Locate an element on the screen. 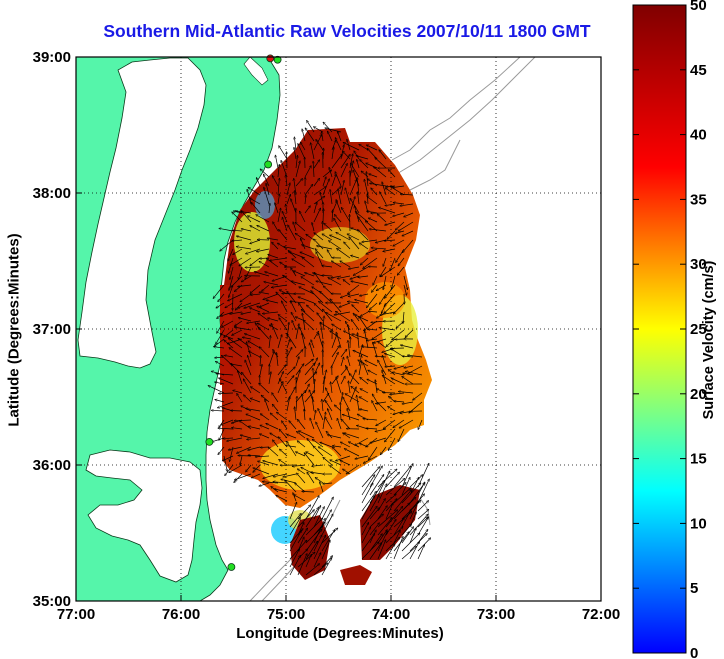 This screenshot has width=724, height=659. colorbar-tick-label: 10 is located at coordinates (698, 523).